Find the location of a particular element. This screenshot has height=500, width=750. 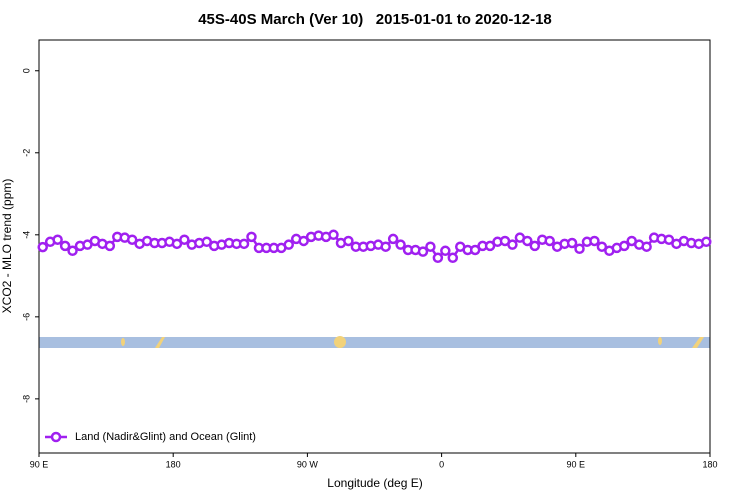

y-tick-label: -2 is located at coordinates (26, 153).